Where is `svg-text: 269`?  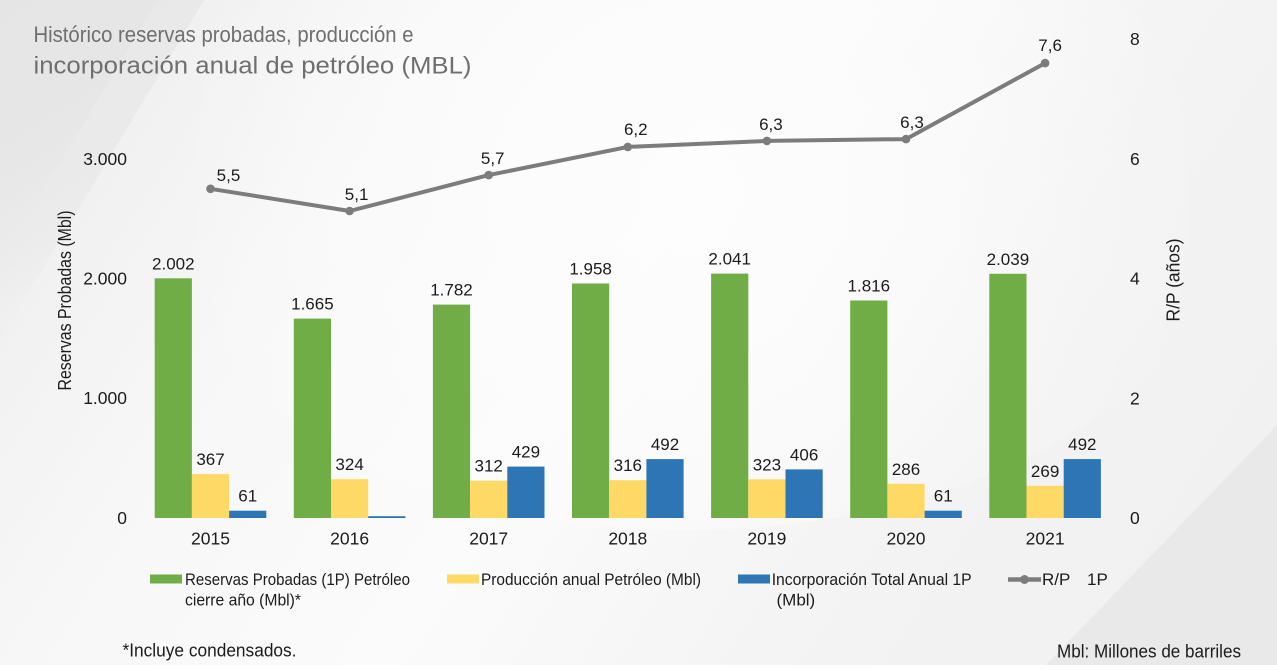
svg-text: 269 is located at coordinates (1045, 471).